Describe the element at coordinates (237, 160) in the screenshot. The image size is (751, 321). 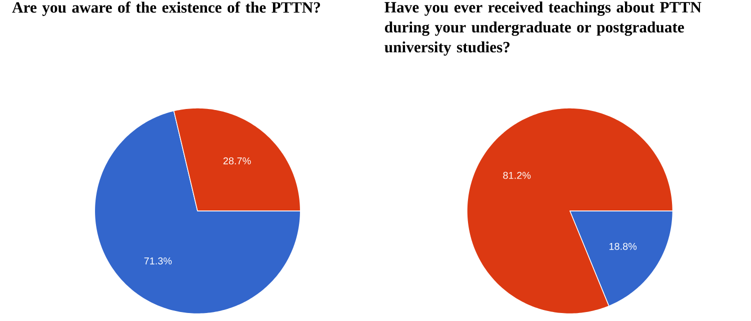
I see `data-label: 28.7%` at that location.